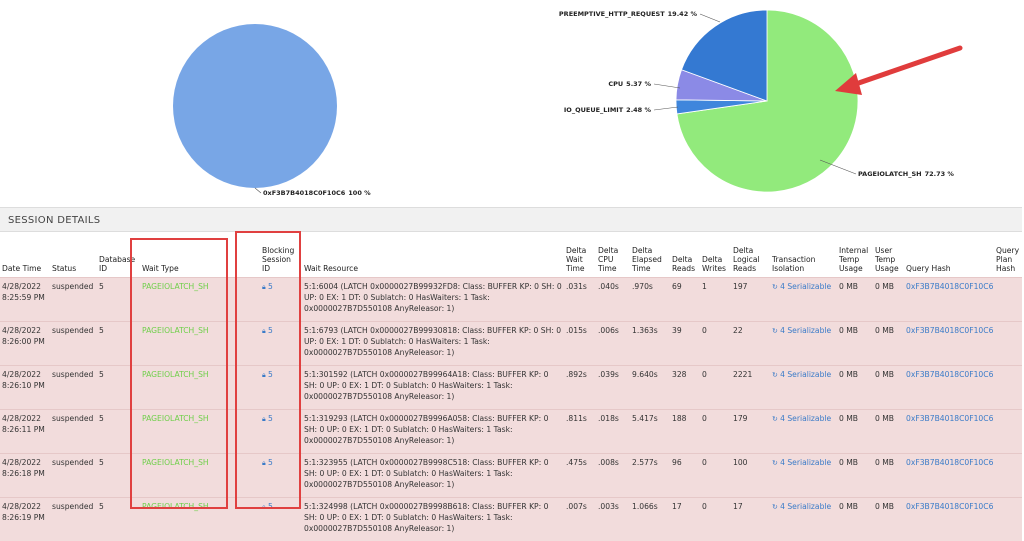 The height and width of the screenshot is (541, 1024). What do you see at coordinates (949, 255) in the screenshot?
I see `column-header: Query Hash` at bounding box center [949, 255].